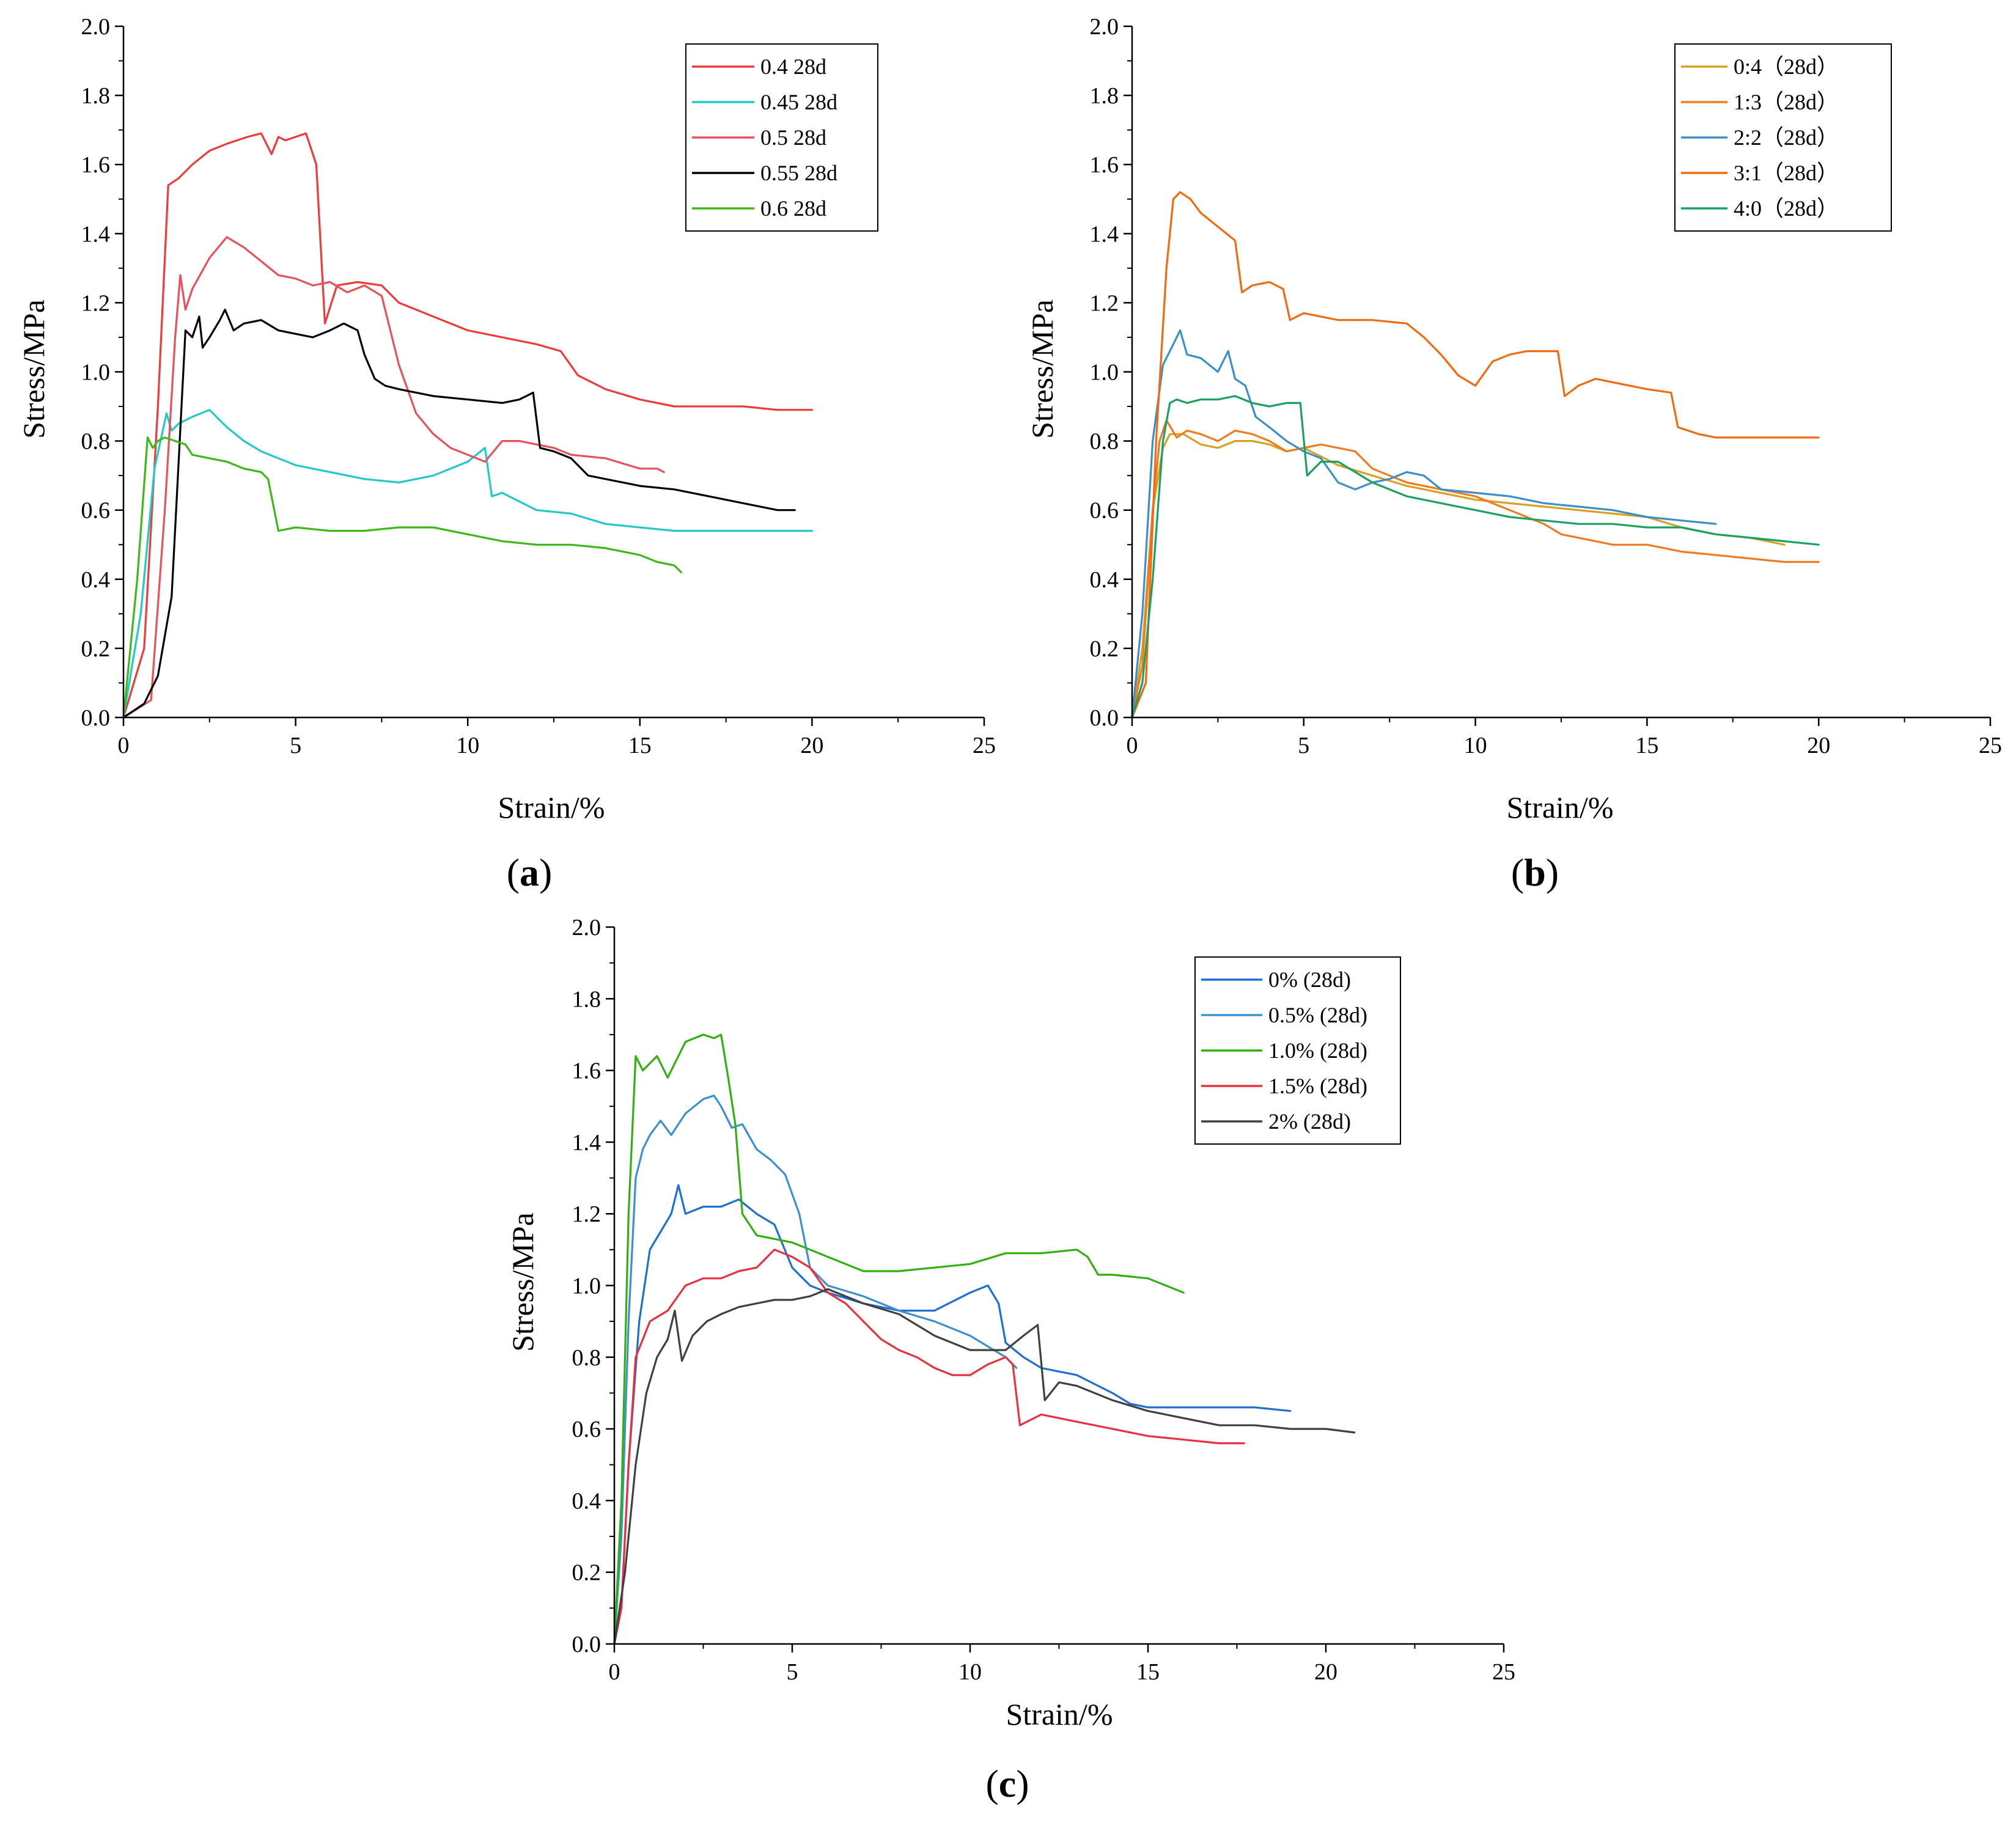  Describe the element at coordinates (1104, 27) in the screenshot. I see `y-tick-label-b-10: 2.0` at that location.